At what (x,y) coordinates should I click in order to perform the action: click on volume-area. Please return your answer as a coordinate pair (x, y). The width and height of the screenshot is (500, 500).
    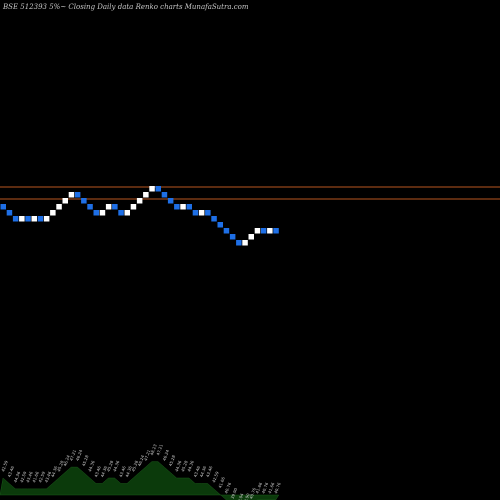
    Looking at the image, I should click on (140, 480).